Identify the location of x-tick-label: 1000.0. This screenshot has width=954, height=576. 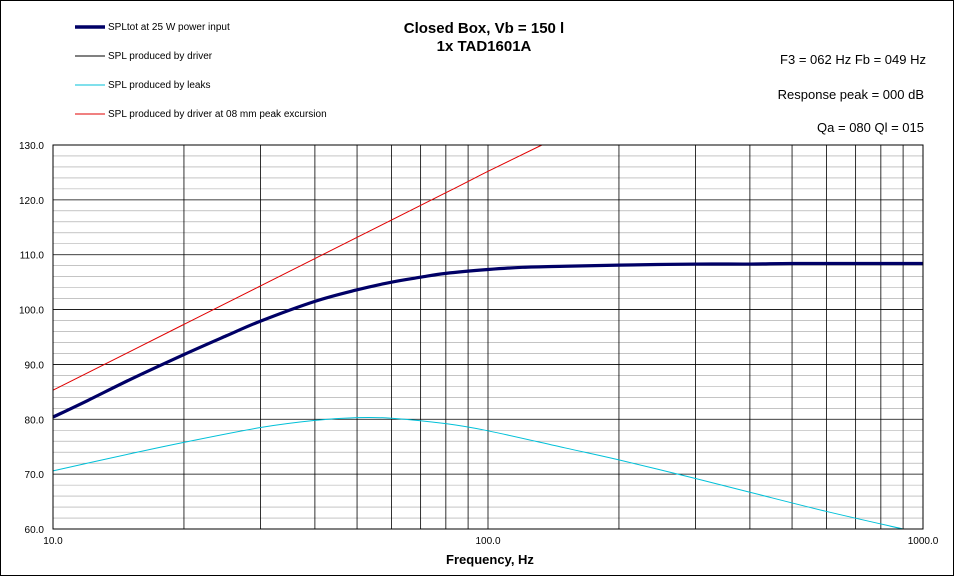
(923, 541).